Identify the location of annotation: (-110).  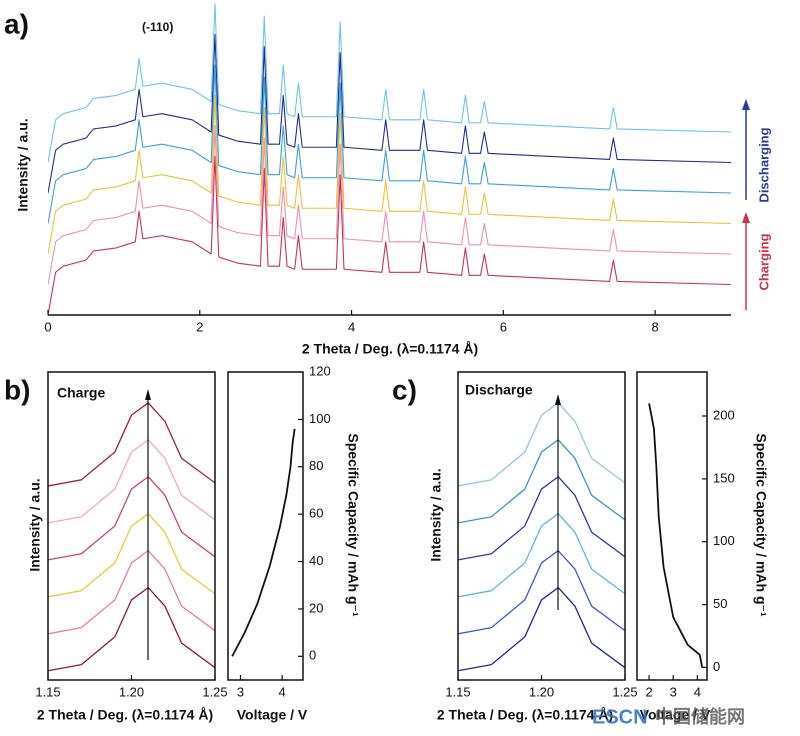
(157, 27).